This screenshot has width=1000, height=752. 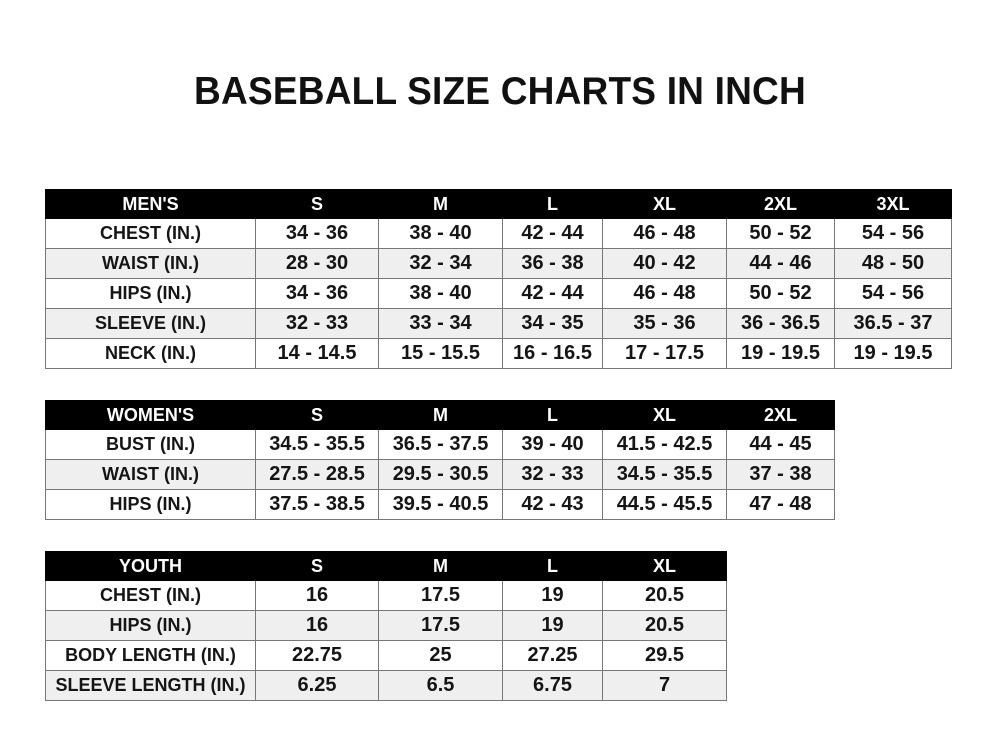 I want to click on measurement-value: 37.5 - 38.5, so click(x=317, y=504).